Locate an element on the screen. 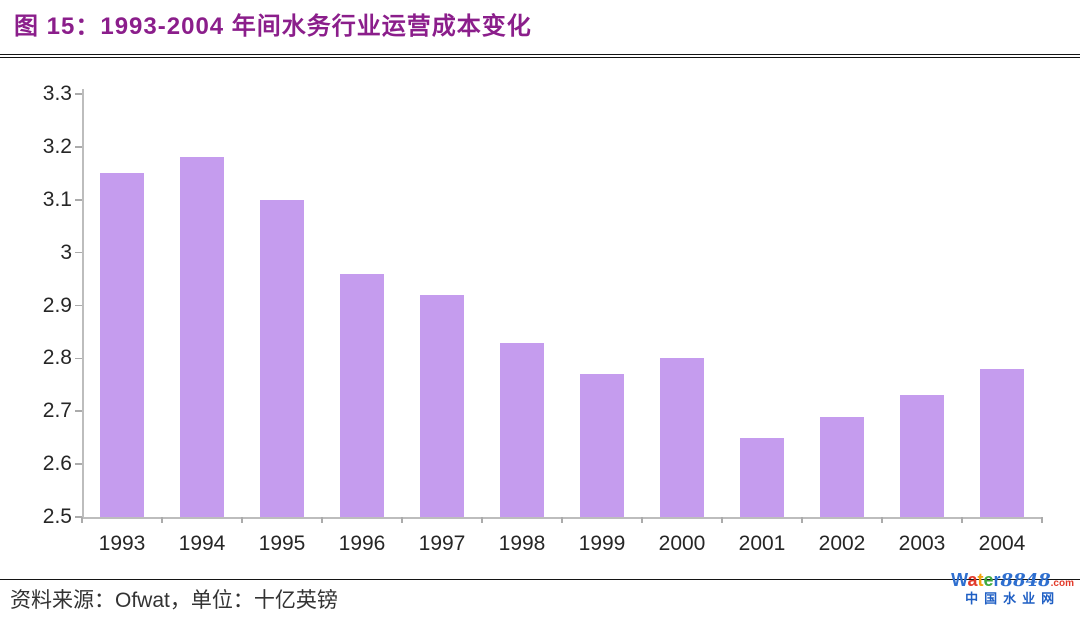  bar-1997 is located at coordinates (442, 405).